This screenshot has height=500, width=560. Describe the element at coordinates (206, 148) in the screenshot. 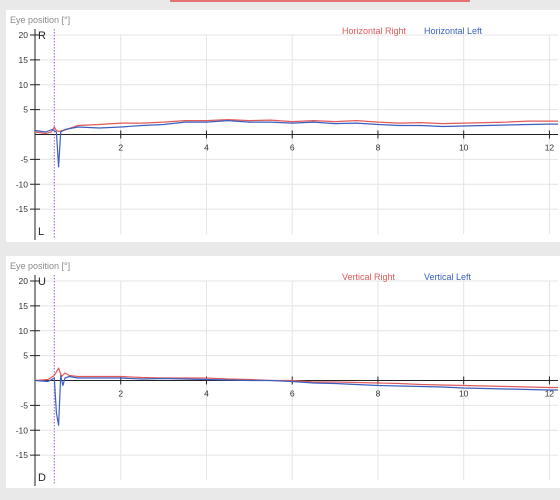

I see `chart0-x-tick-label: 4` at that location.